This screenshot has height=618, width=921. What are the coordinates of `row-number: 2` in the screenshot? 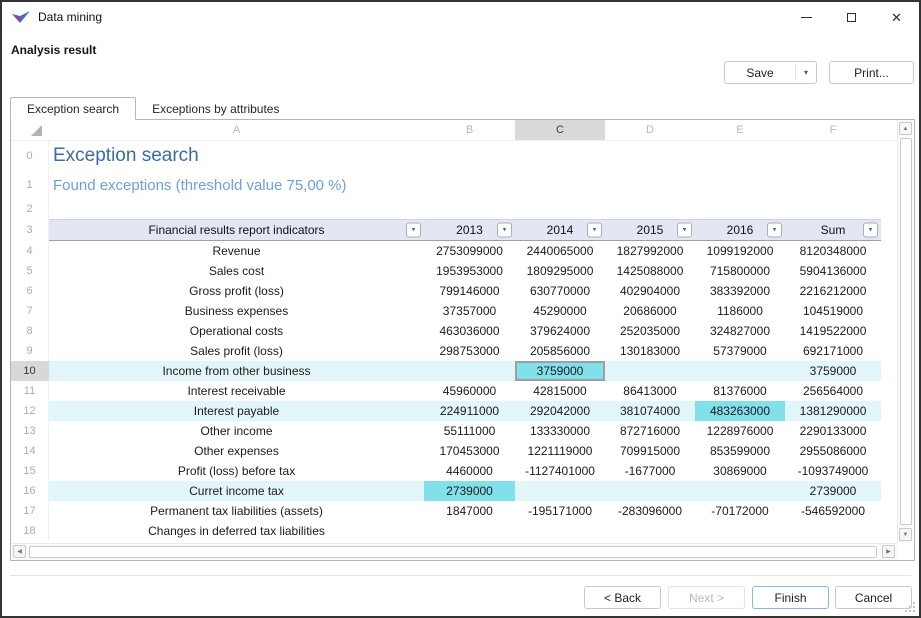 It's located at (30, 209).